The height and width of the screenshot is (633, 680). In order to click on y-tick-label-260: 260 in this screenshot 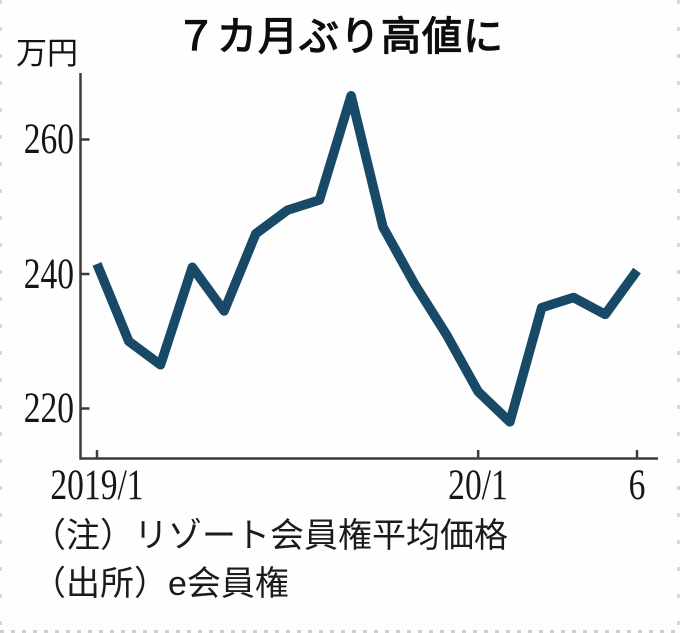, I will do `click(48, 139)`.